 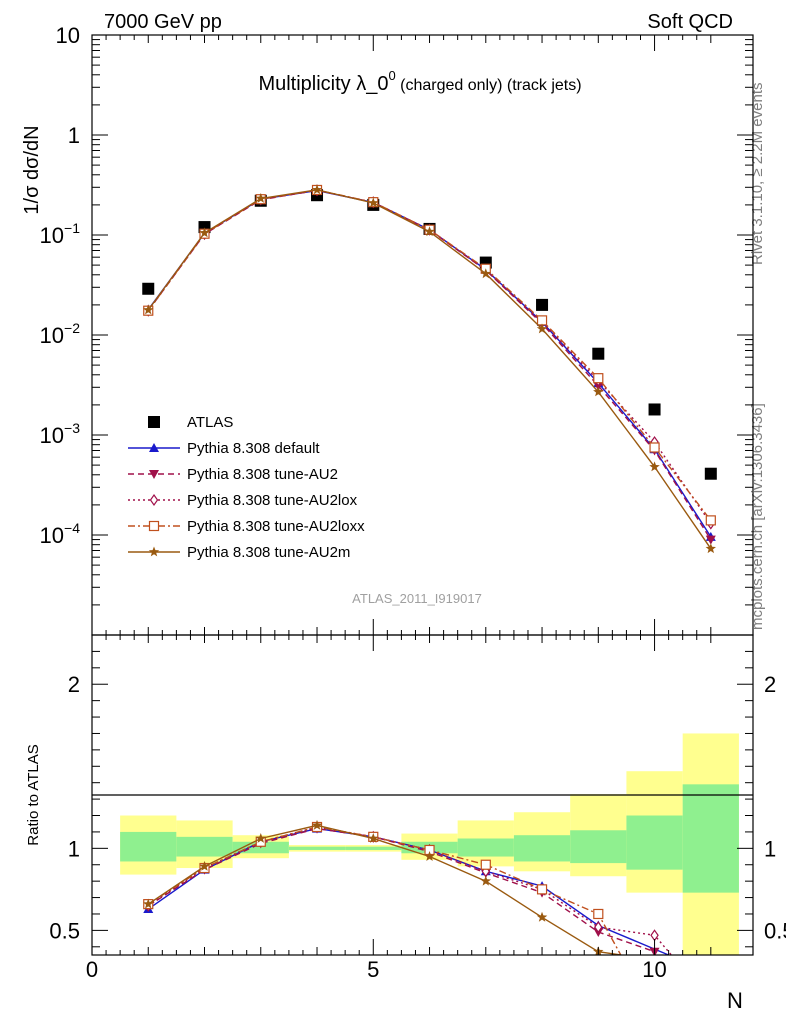 I want to click on ratio-series-layer, so click(x=407, y=887).